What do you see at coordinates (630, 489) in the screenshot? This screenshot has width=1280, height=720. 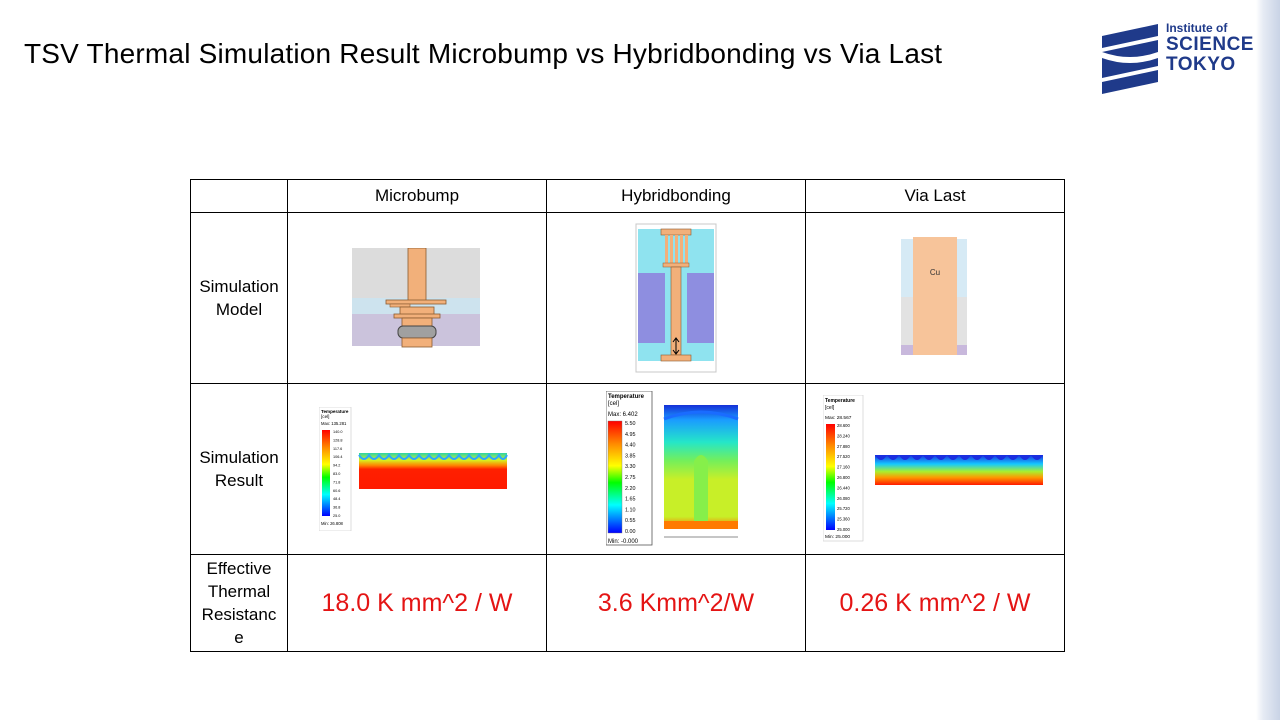 I see `legend-tick-label: 2.20` at bounding box center [630, 489].